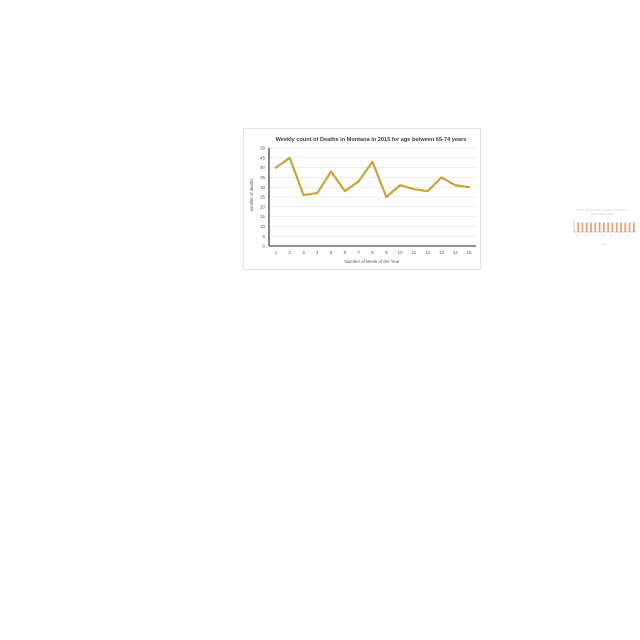 Image resolution: width=640 pixels, height=640 pixels. I want to click on y-tick-label: 5, so click(264, 236).